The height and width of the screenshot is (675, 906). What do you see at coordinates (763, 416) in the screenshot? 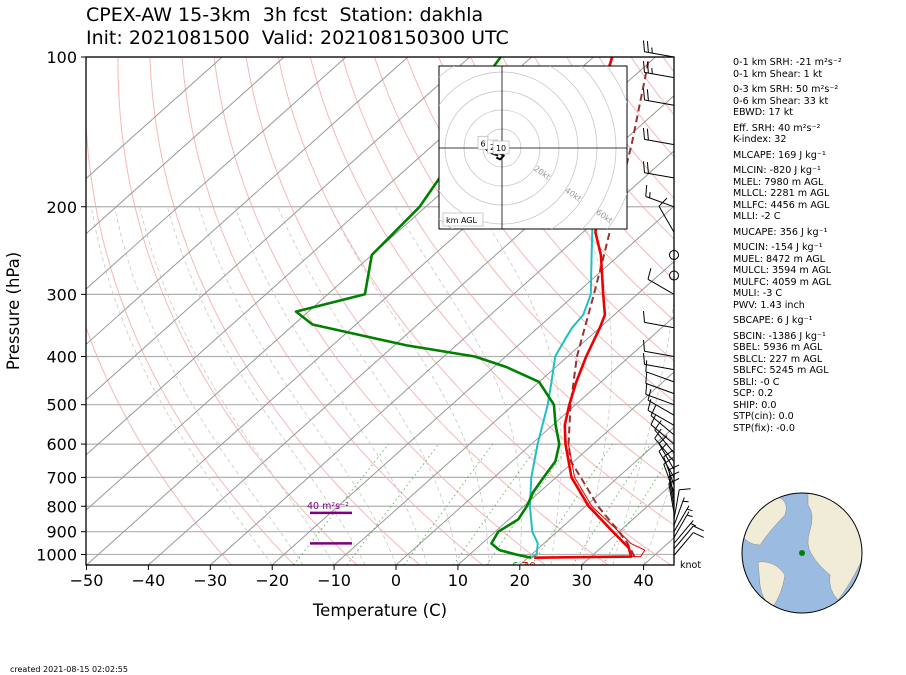
I see `index-line: STP(cin): 0.0` at bounding box center [763, 416].